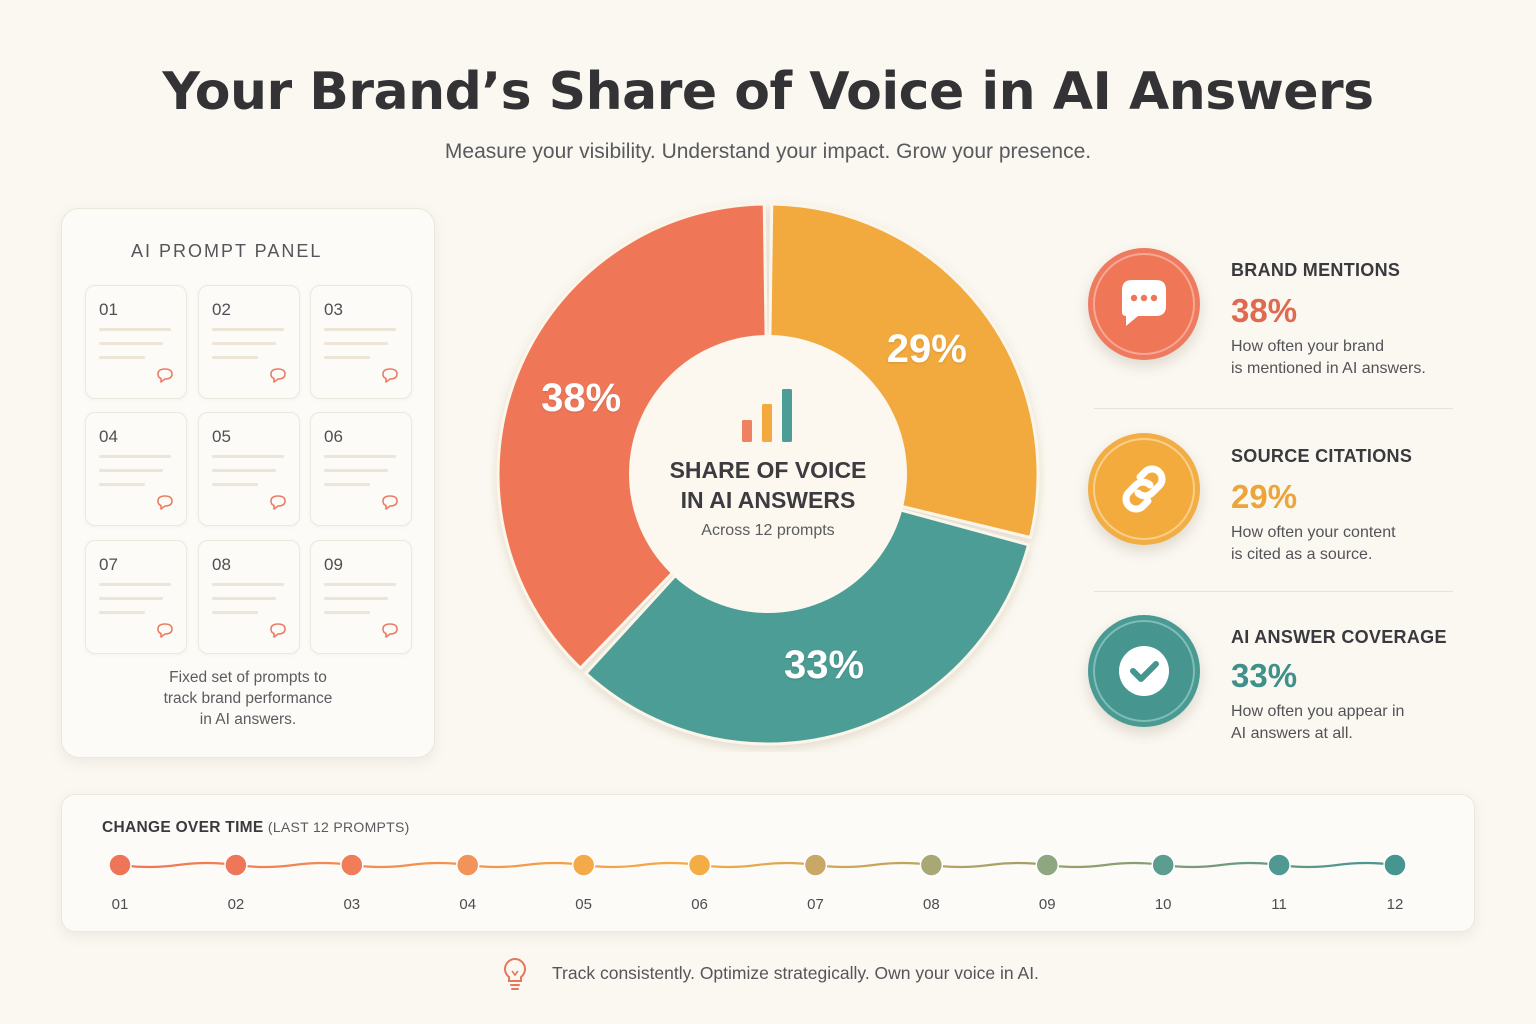 The image size is (1536, 1024). Describe the element at coordinates (120, 904) in the screenshot. I see `timeline-label: 01` at that location.